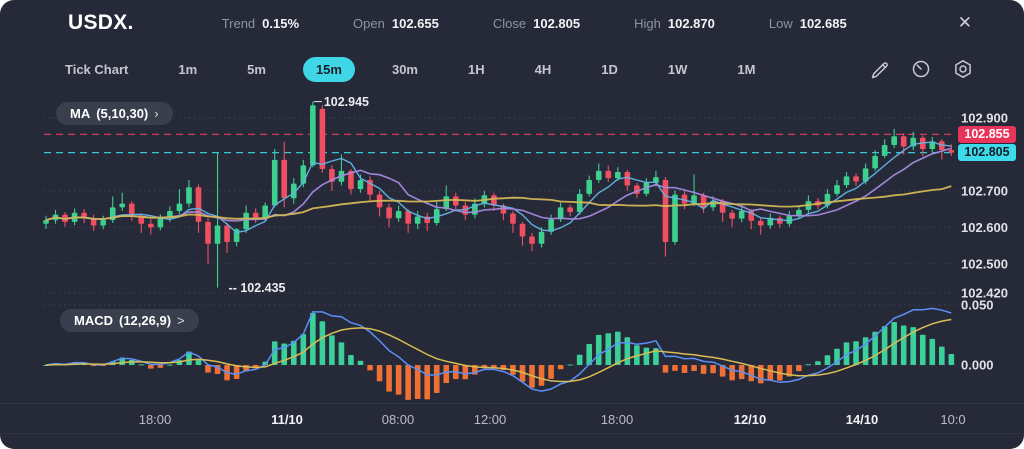 The width and height of the screenshot is (1024, 449). Describe the element at coordinates (677, 69) in the screenshot. I see `tab-1w: 1W` at that location.